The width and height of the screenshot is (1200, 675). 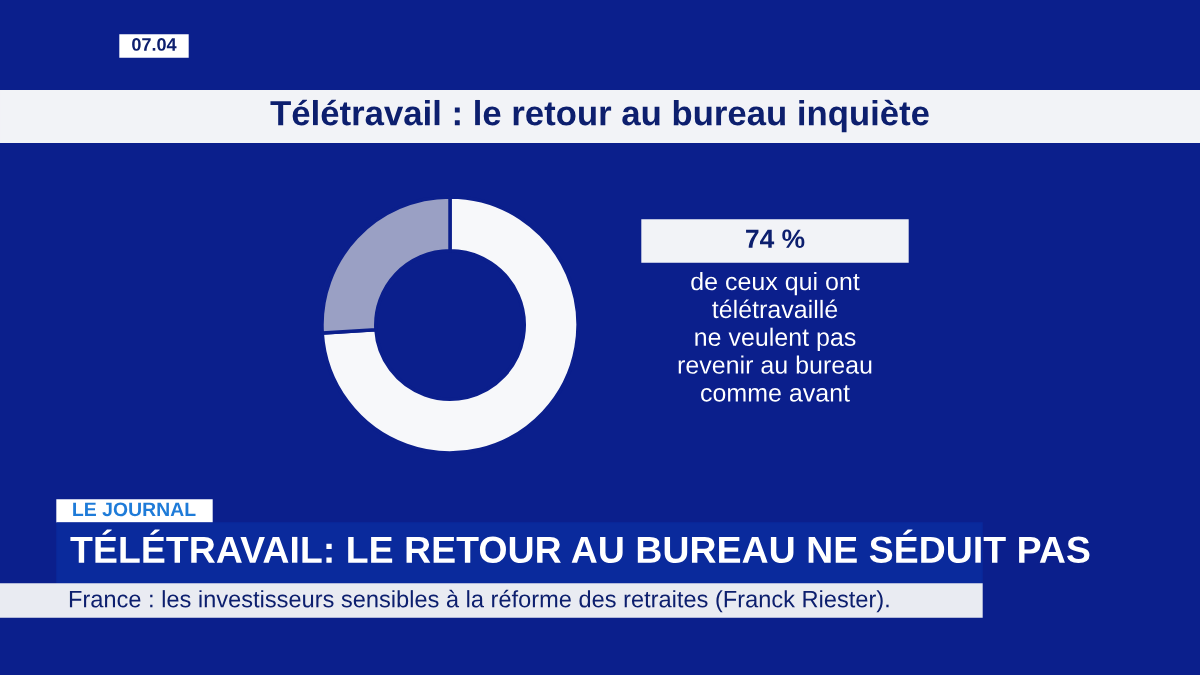 What do you see at coordinates (775, 337) in the screenshot?
I see `text: de ceux qui ont télétravaillé ne veulent pas revenir au bureau comme avant` at bounding box center [775, 337].